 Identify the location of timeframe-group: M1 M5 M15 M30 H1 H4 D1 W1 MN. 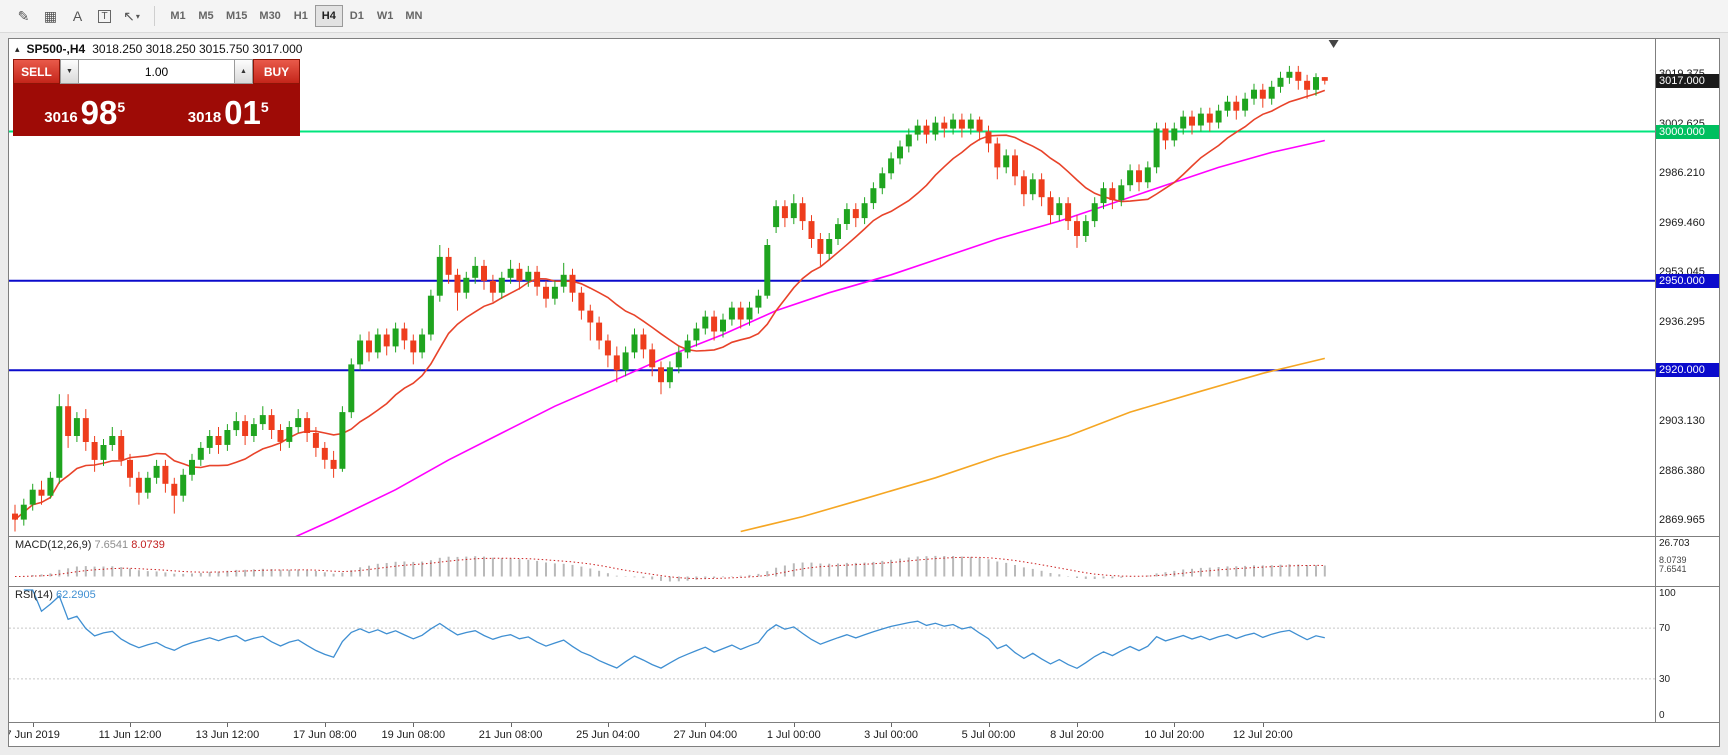
(296, 16).